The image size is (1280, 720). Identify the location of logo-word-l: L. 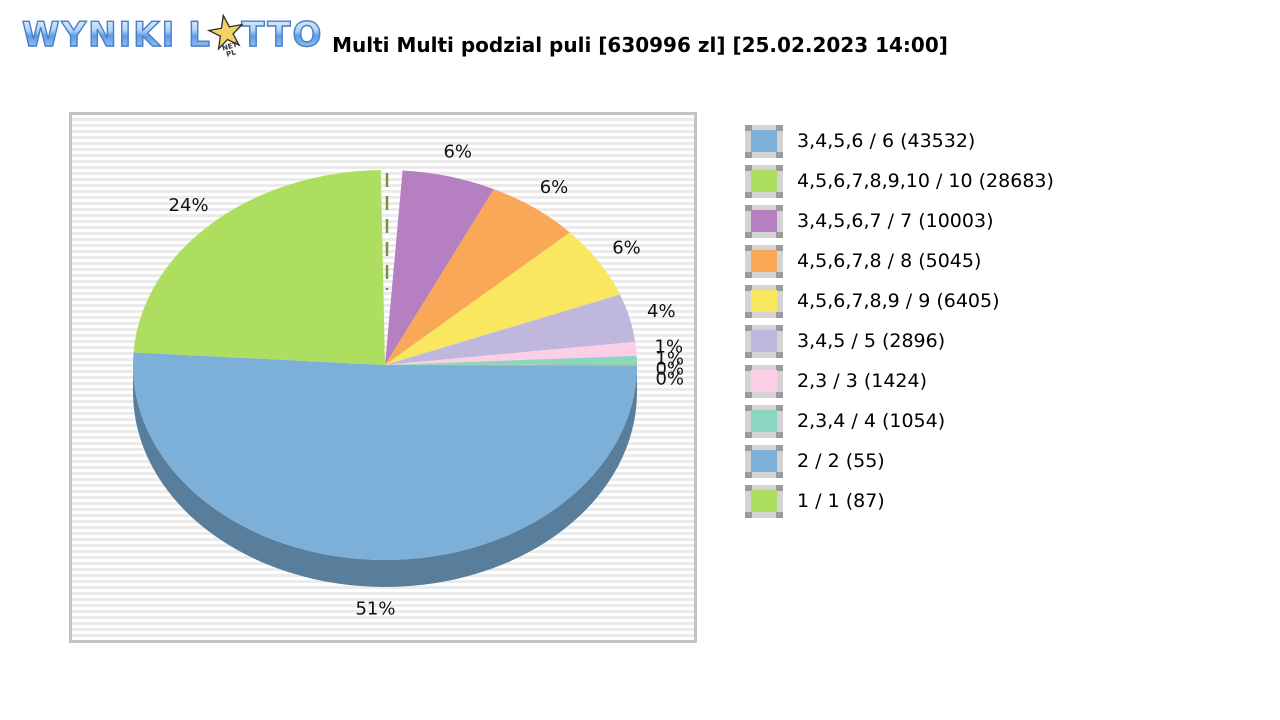
(200, 34).